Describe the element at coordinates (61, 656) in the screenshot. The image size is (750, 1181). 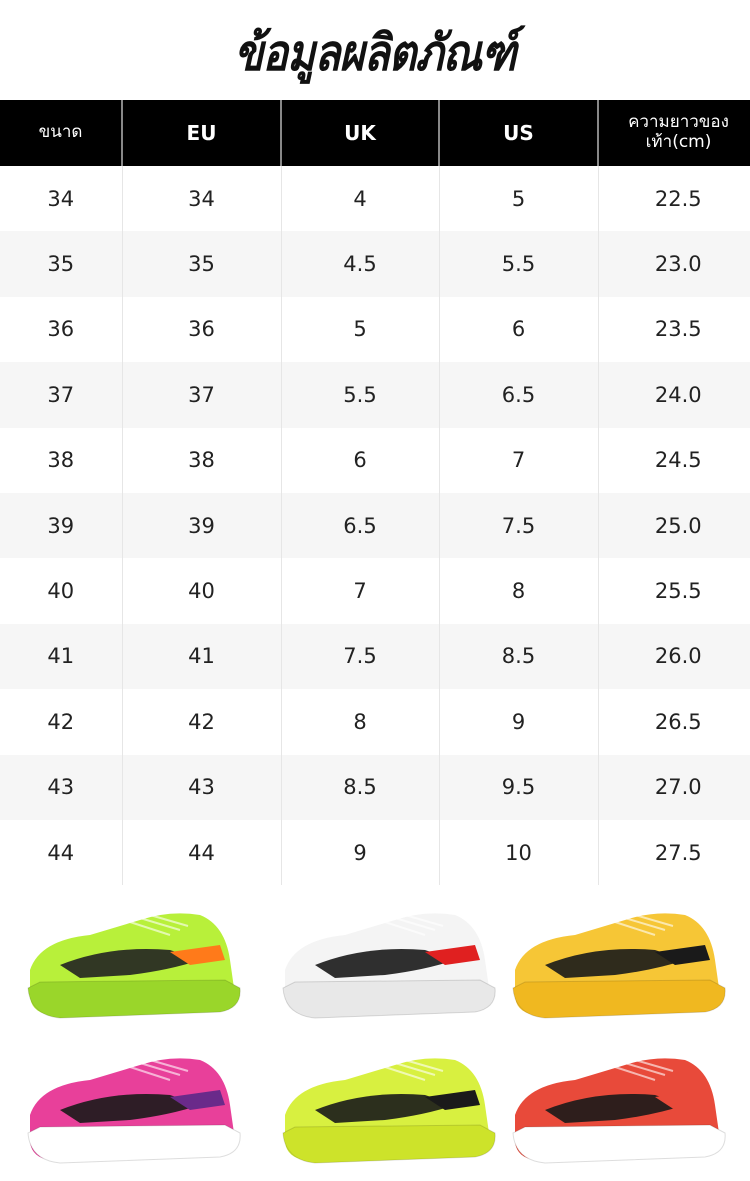
I see `cell-size: 41` at that location.